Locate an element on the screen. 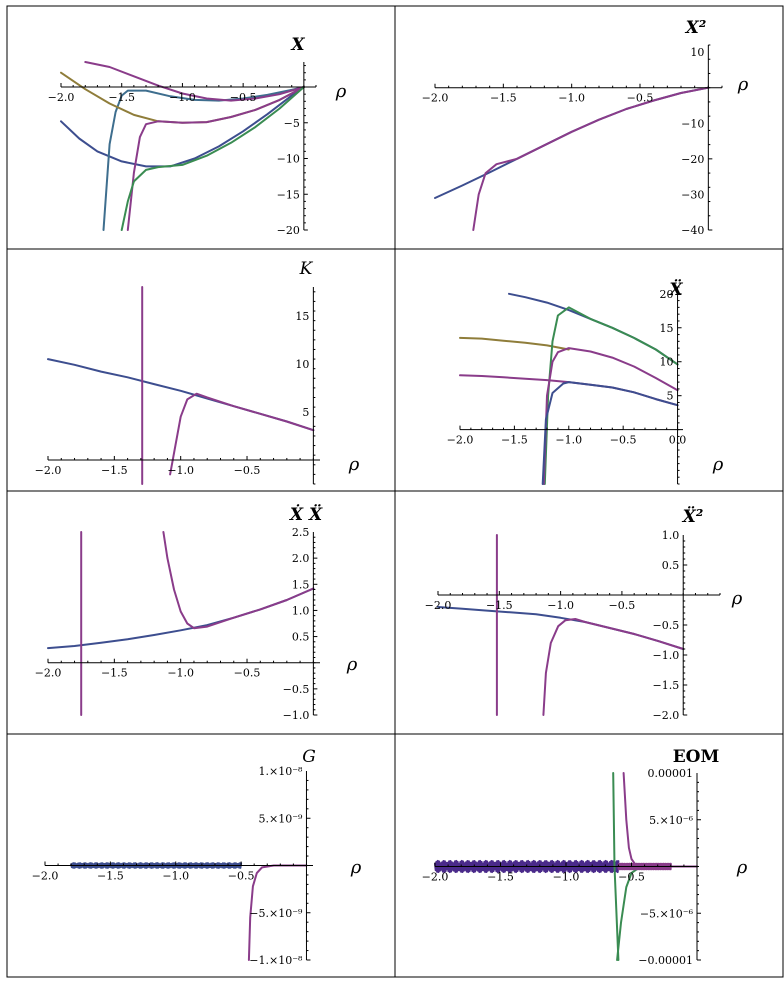  y-tick-label: −30 is located at coordinates (692, 194).